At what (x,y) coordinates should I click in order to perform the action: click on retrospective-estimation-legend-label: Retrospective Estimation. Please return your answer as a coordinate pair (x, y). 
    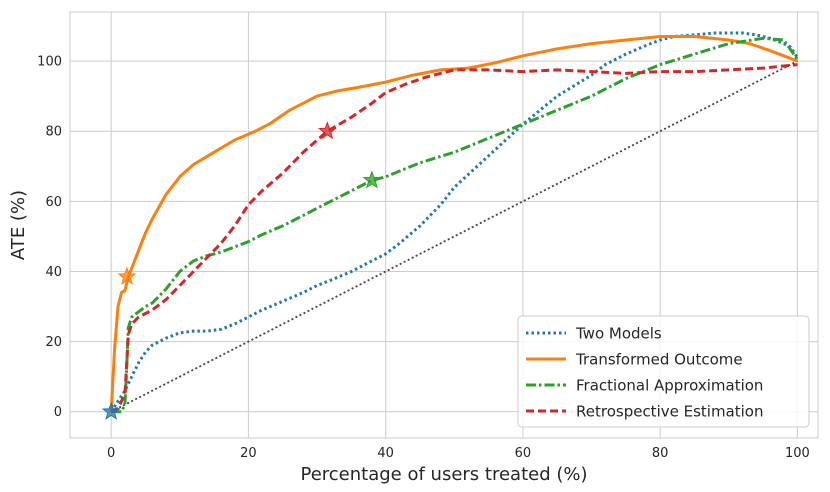
    Looking at the image, I should click on (670, 412).